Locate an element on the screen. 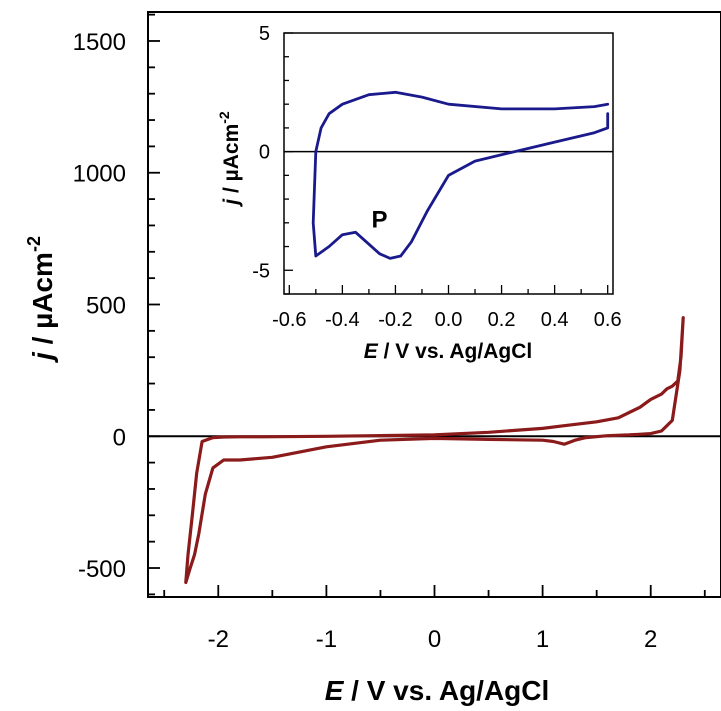 The height and width of the screenshot is (711, 721). main-x-axis-label-italic: E is located at coordinates (335, 690).